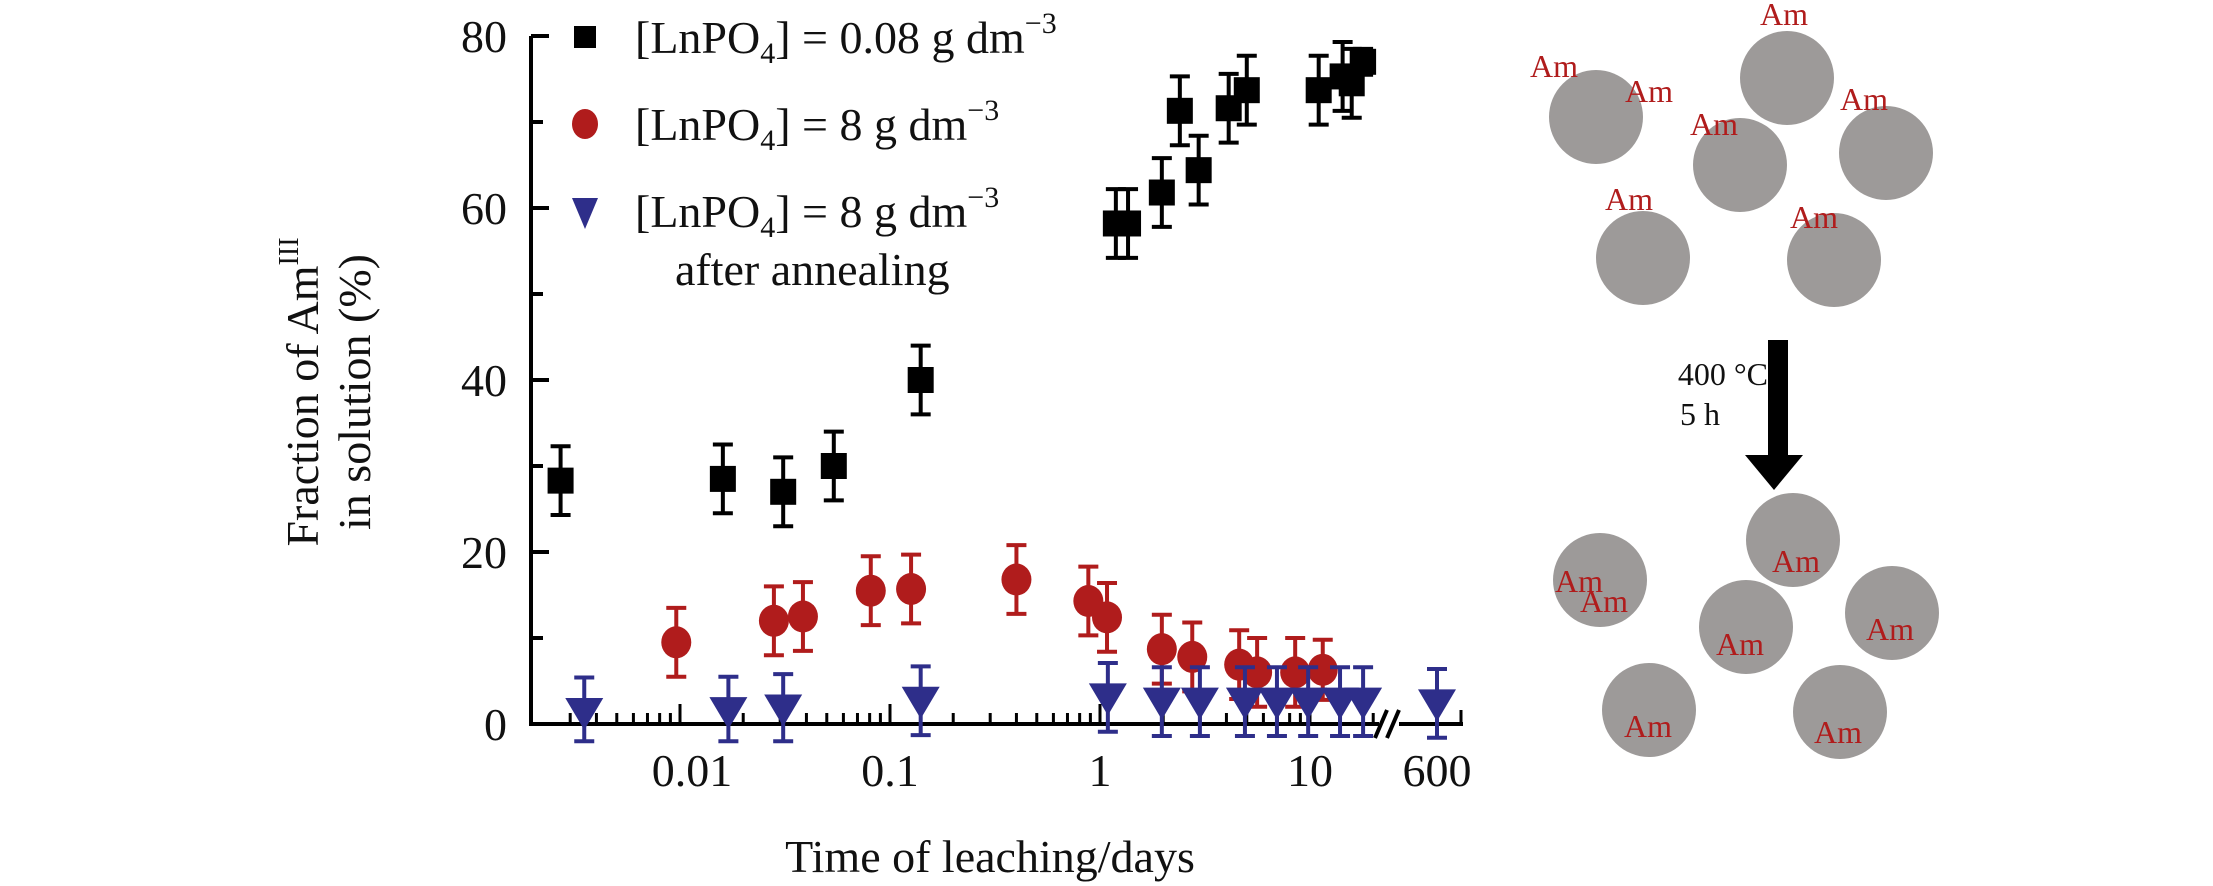 This screenshot has width=2213, height=886. I want to click on x-axis-title: Time of leaching/days, so click(990, 856).